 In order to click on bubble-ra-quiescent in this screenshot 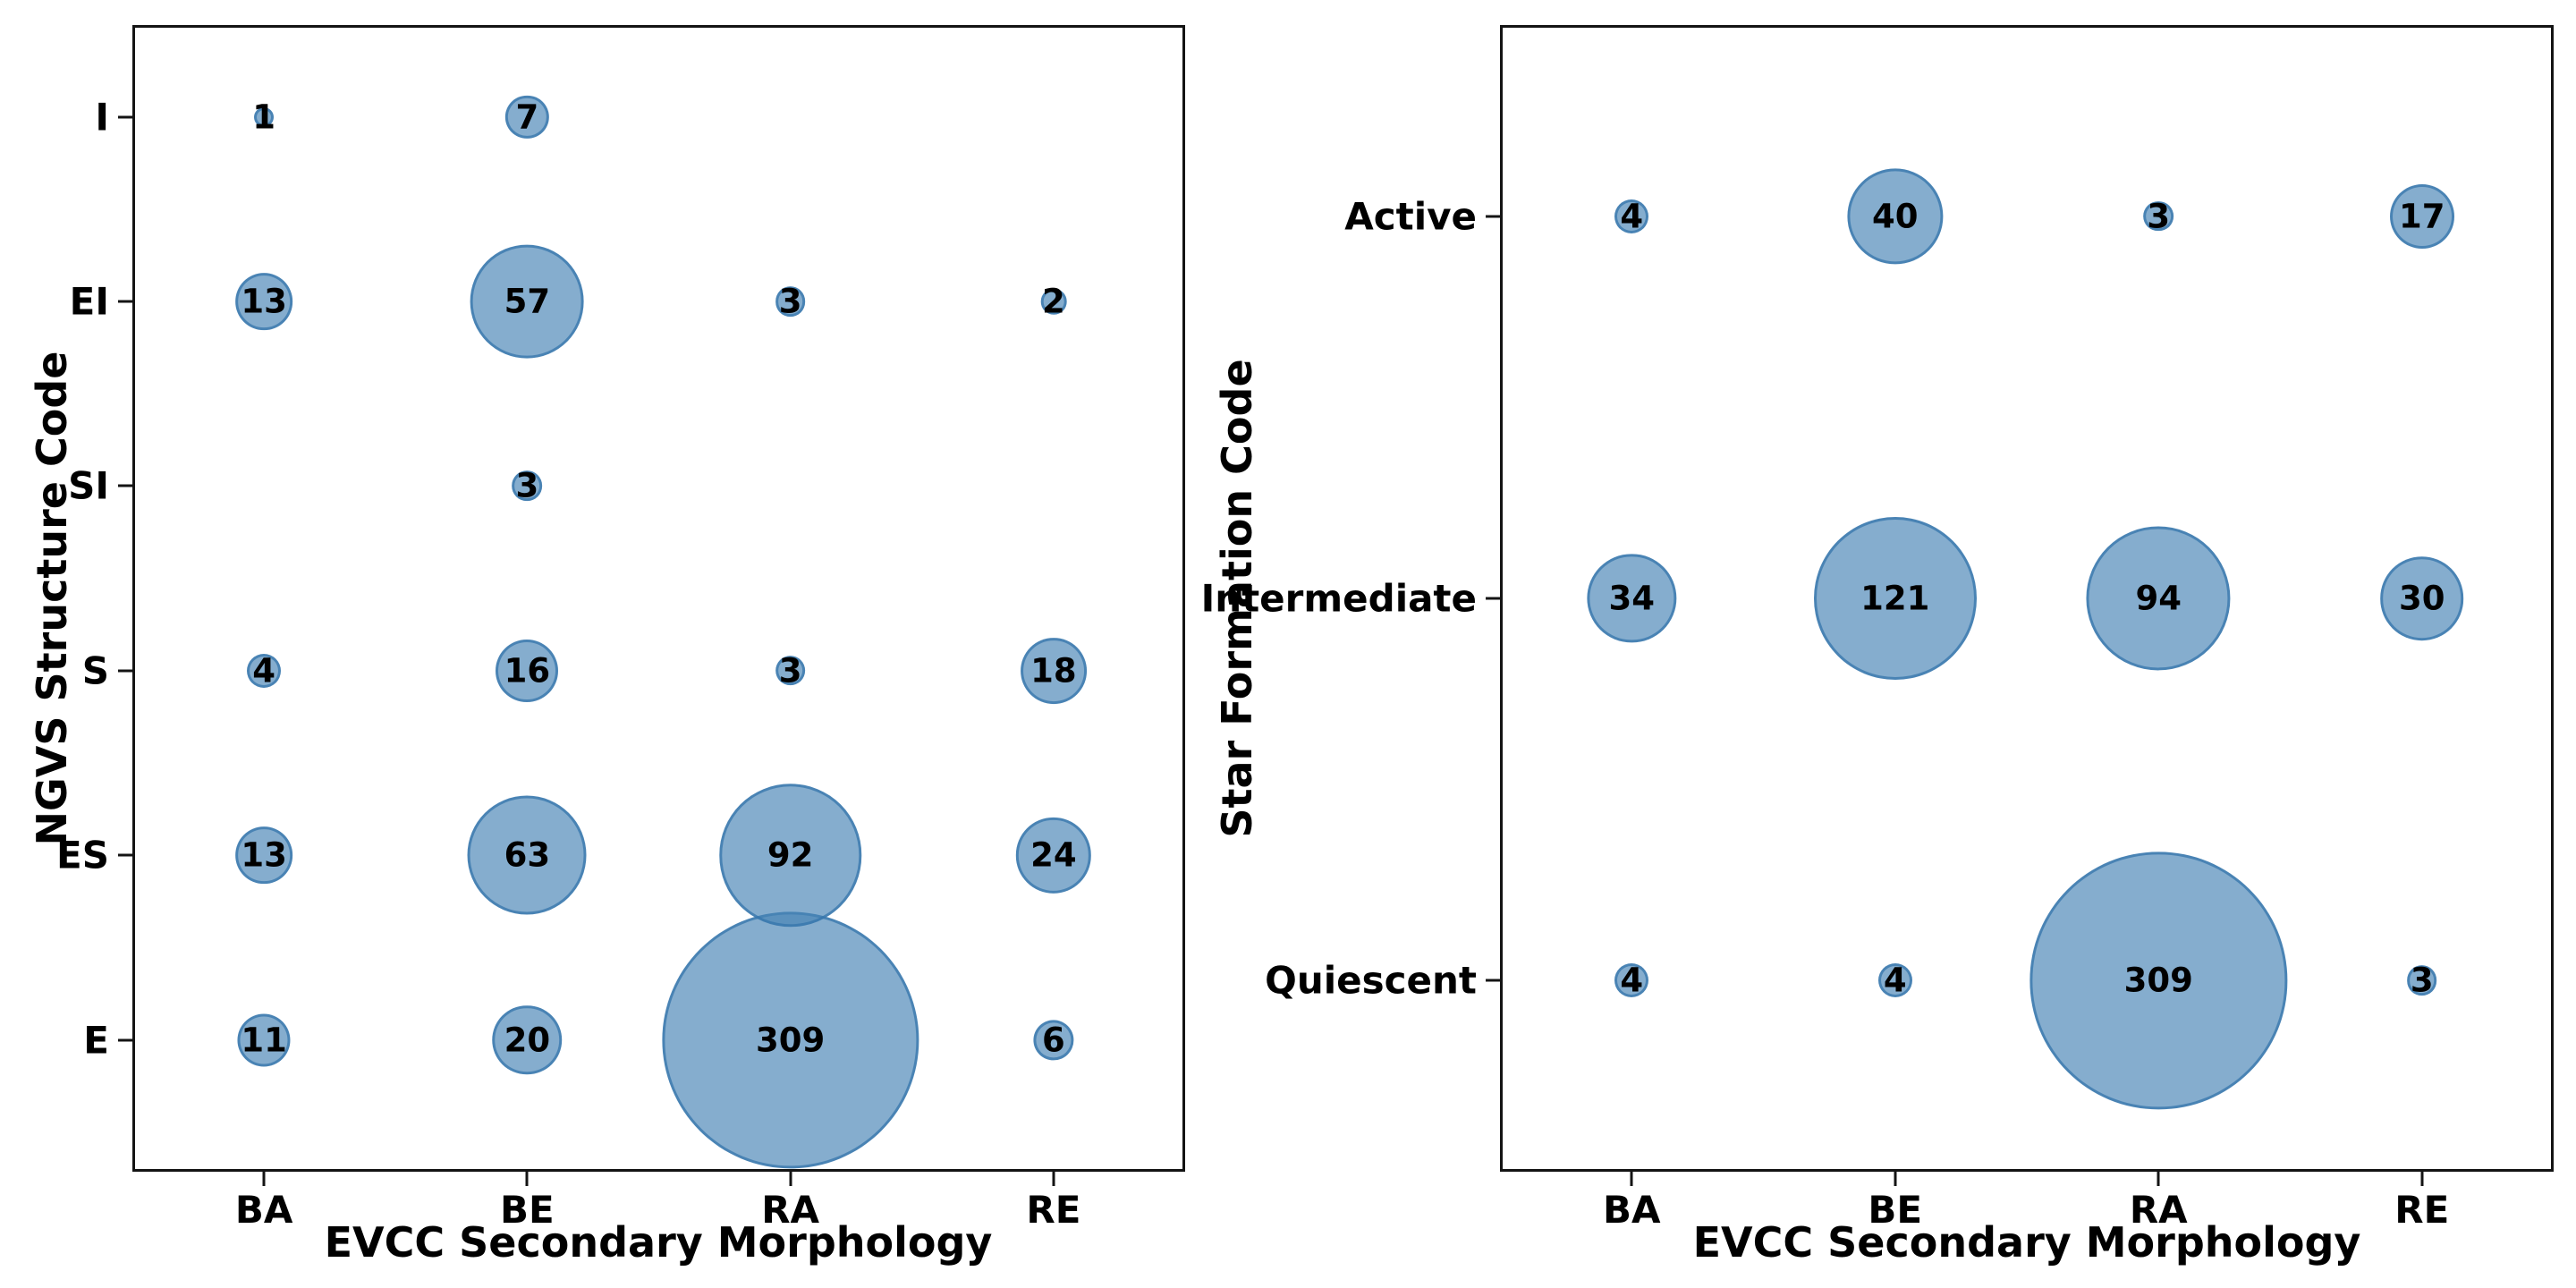, I will do `click(2158, 980)`.